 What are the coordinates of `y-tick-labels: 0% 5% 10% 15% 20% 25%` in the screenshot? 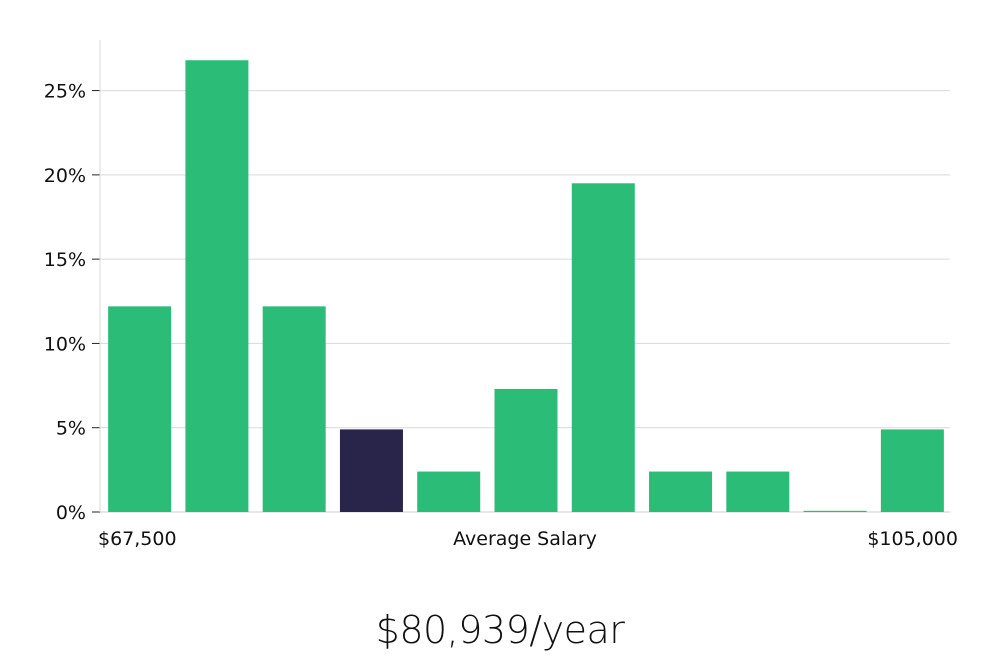 It's located at (65, 302).